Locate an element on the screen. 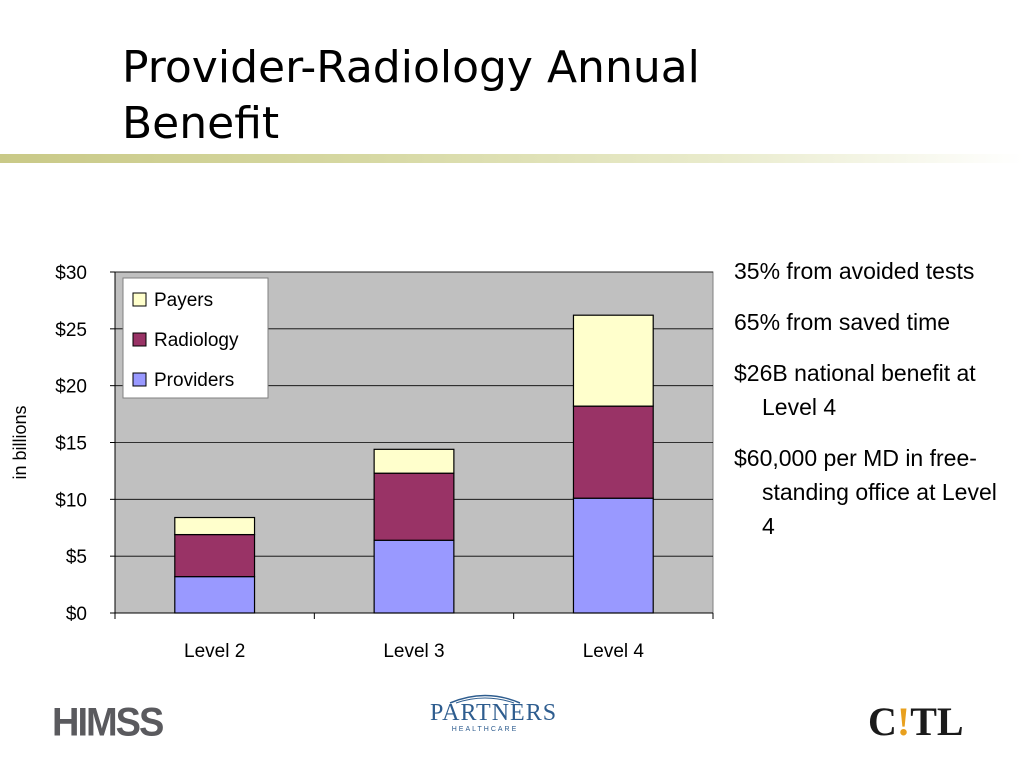  legend-label: Radiology is located at coordinates (196, 340).